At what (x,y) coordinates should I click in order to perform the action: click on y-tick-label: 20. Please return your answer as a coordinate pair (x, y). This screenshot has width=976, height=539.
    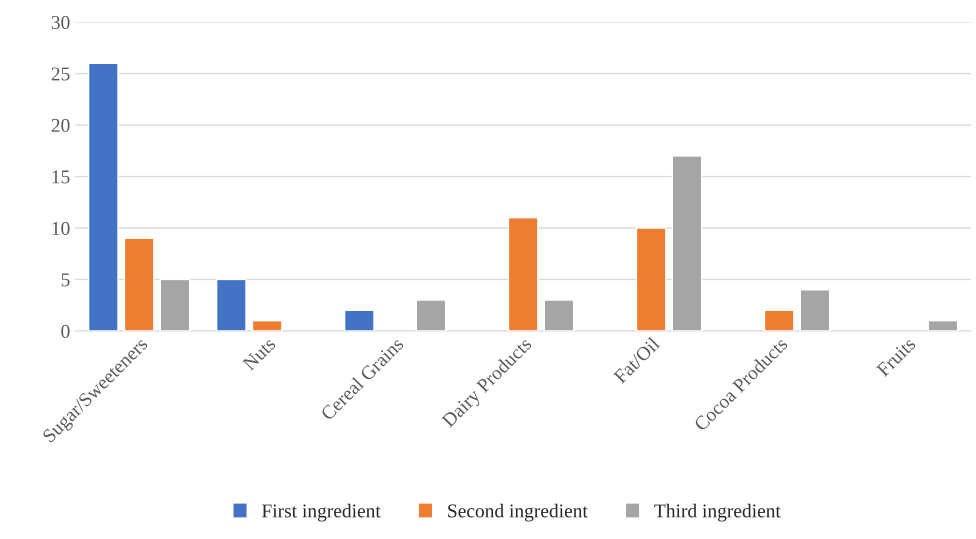
    Looking at the image, I should click on (61, 125).